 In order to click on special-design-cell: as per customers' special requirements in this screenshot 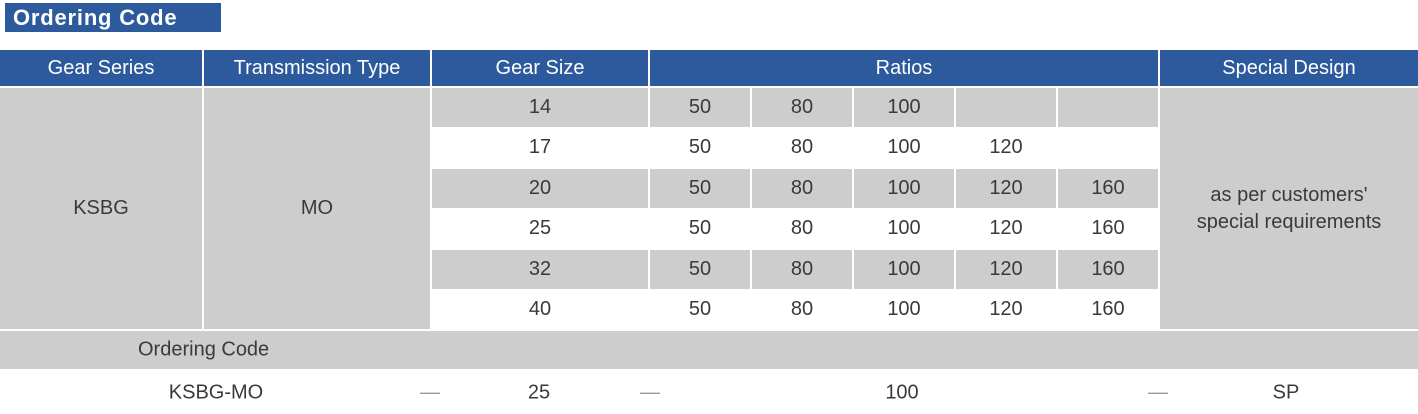, I will do `click(1289, 208)`.